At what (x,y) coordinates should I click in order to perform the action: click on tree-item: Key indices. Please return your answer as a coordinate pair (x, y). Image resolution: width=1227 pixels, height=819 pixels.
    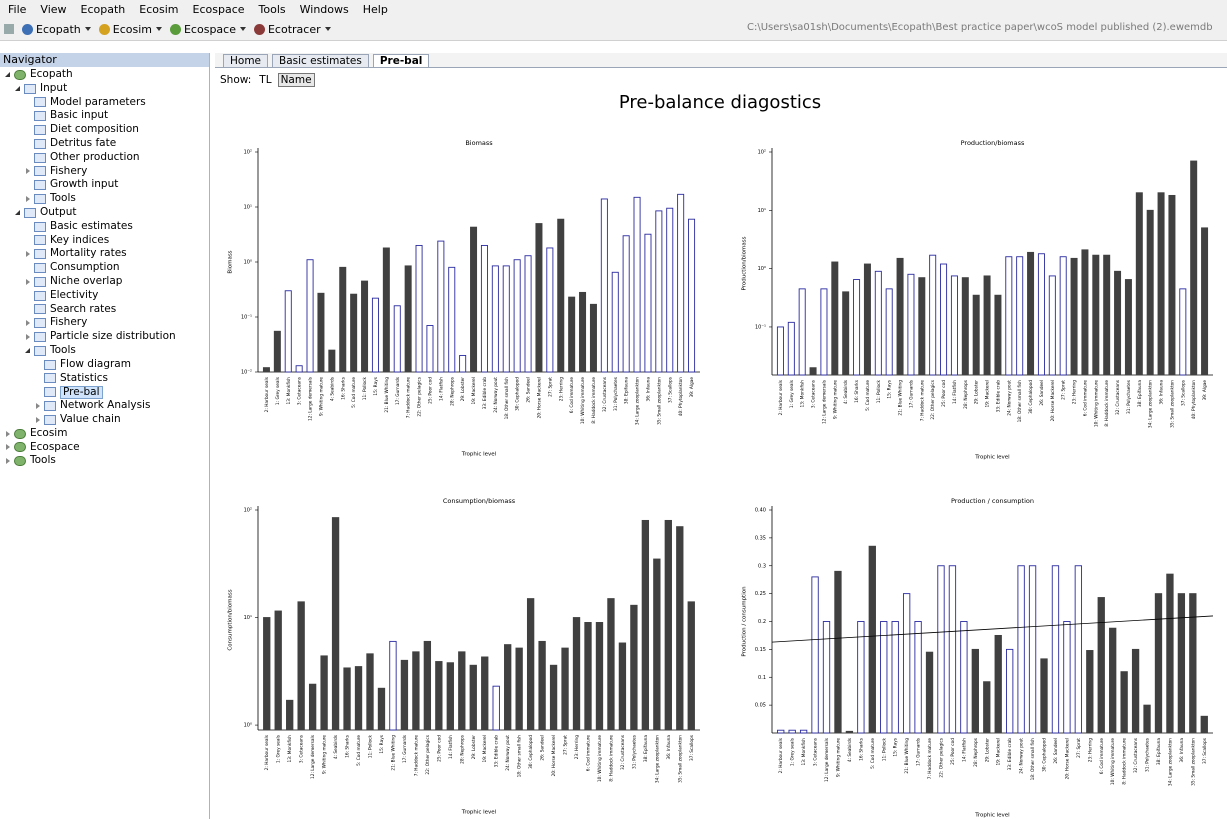
    Looking at the image, I should click on (106, 241).